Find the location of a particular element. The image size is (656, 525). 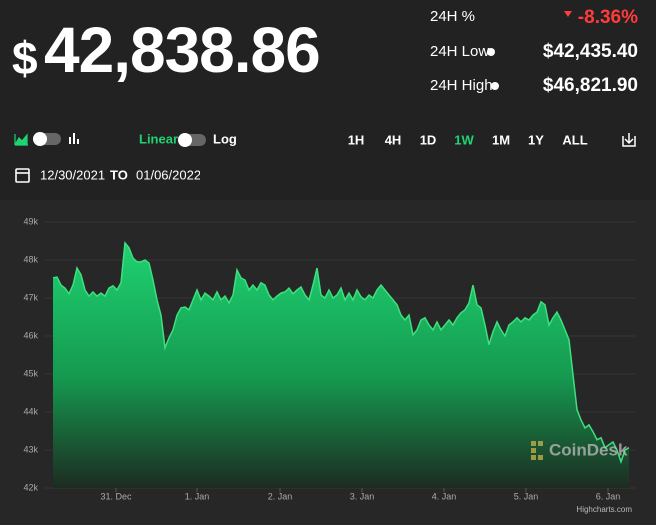

chart-type-toggle is located at coordinates (46, 139).